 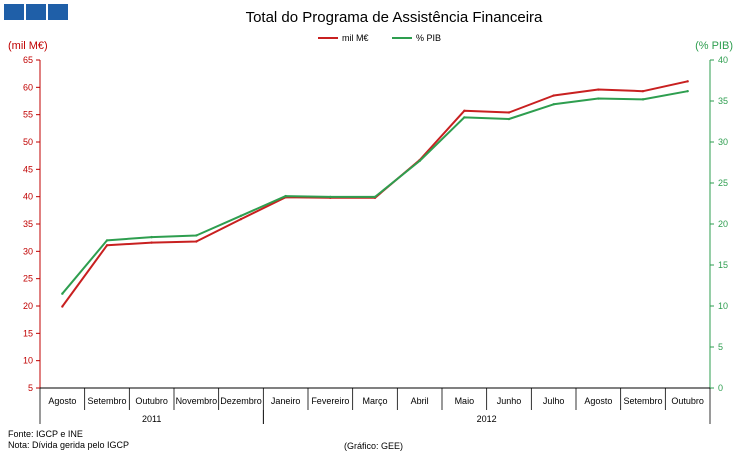 What do you see at coordinates (28, 279) in the screenshot?
I see `left-tick-label: 25` at bounding box center [28, 279].